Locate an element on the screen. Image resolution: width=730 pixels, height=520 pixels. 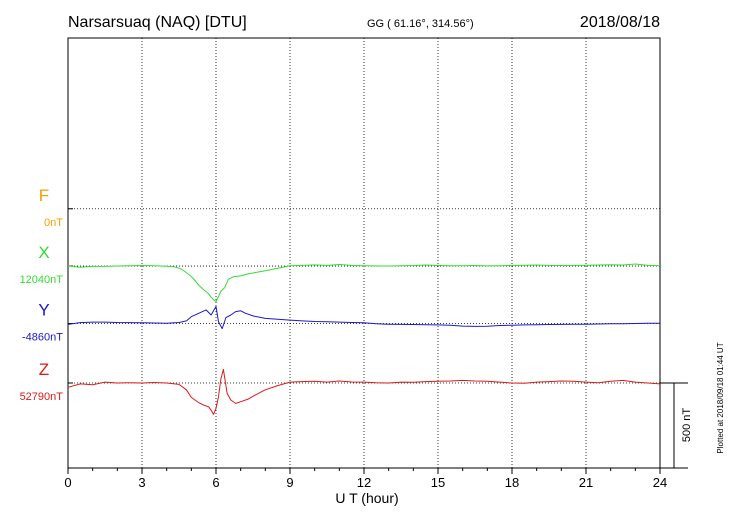
chart-date: 2018/08/18 is located at coordinates (620, 22).